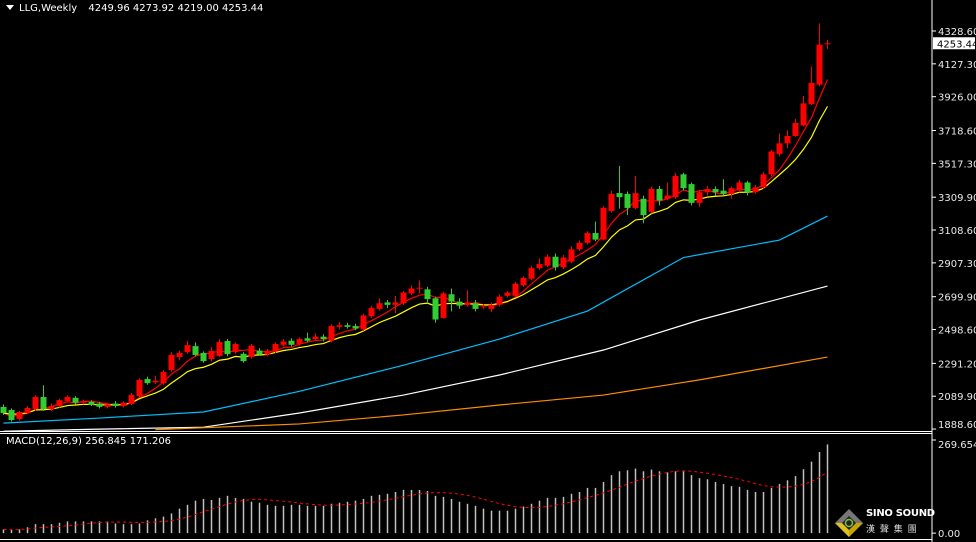 The width and height of the screenshot is (976, 542). Describe the element at coordinates (106, 441) in the screenshot. I see `macd-main-value: 256.845` at that location.